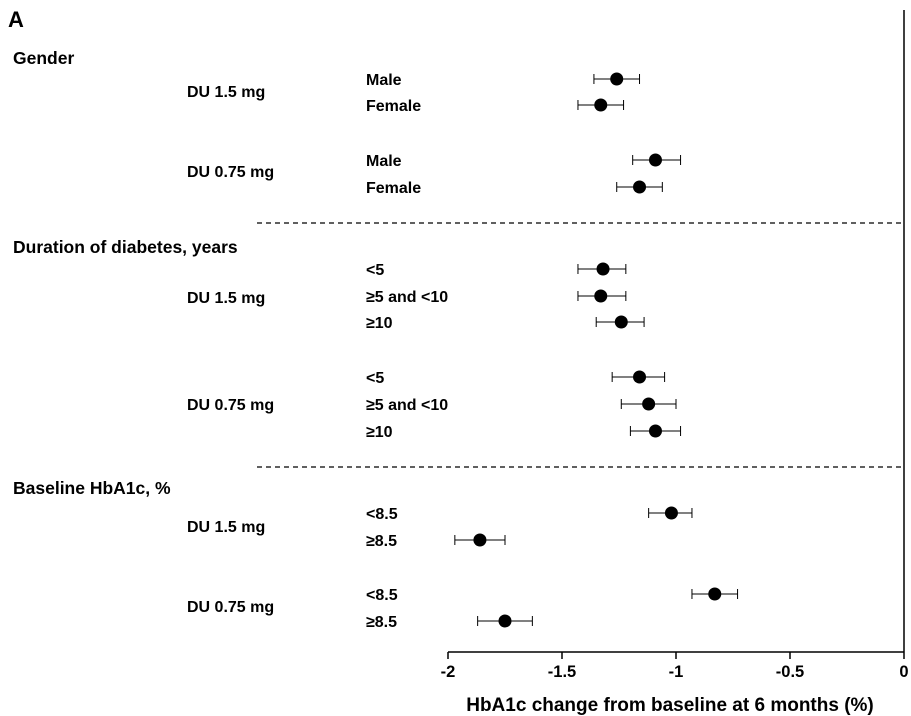  What do you see at coordinates (125, 247) in the screenshot?
I see `group-title: Duration of diabetes, years` at bounding box center [125, 247].